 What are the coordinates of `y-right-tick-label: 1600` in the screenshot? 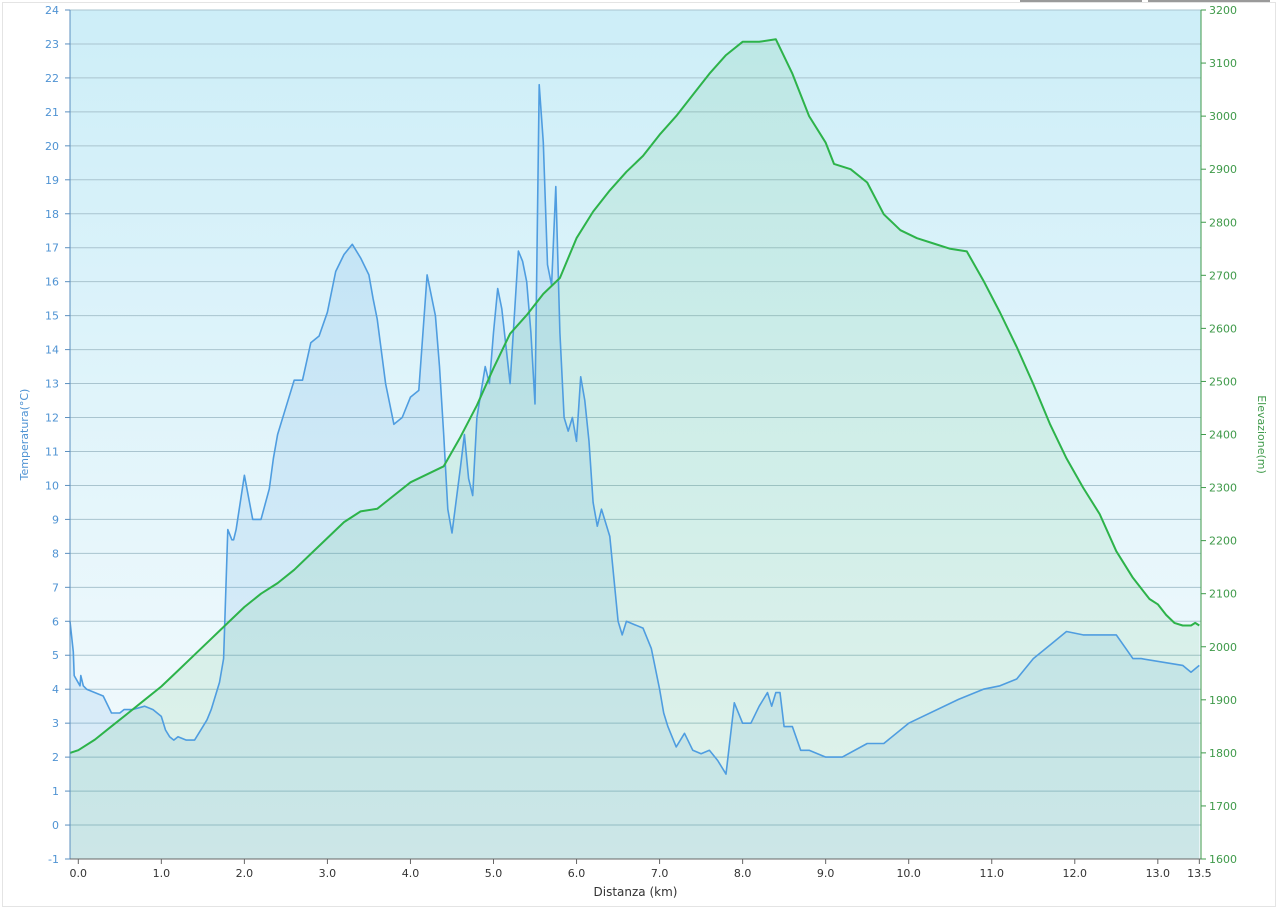 It's located at (1223, 859).